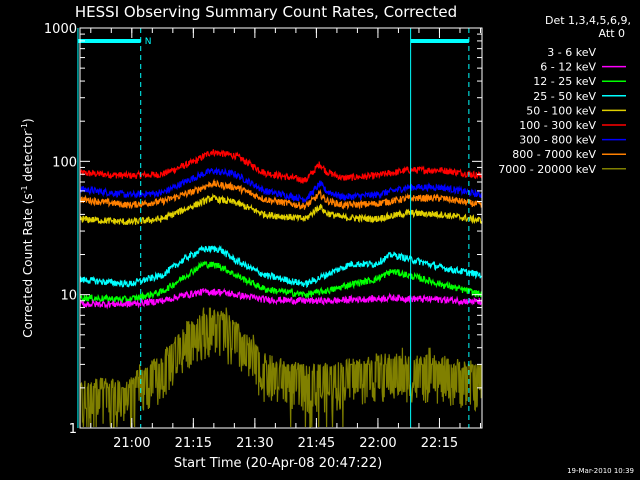 The height and width of the screenshot is (480, 640). Describe the element at coordinates (193, 443) in the screenshot. I see `x-tick-label: 21:15` at that location.